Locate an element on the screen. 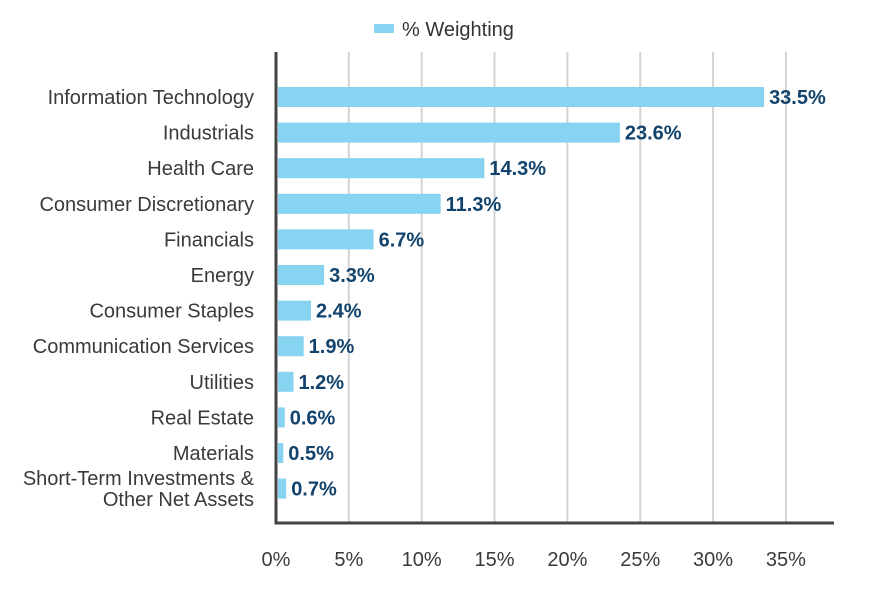 Image resolution: width=876 pixels, height=605 pixels. data-label: 2.4% is located at coordinates (339, 312).